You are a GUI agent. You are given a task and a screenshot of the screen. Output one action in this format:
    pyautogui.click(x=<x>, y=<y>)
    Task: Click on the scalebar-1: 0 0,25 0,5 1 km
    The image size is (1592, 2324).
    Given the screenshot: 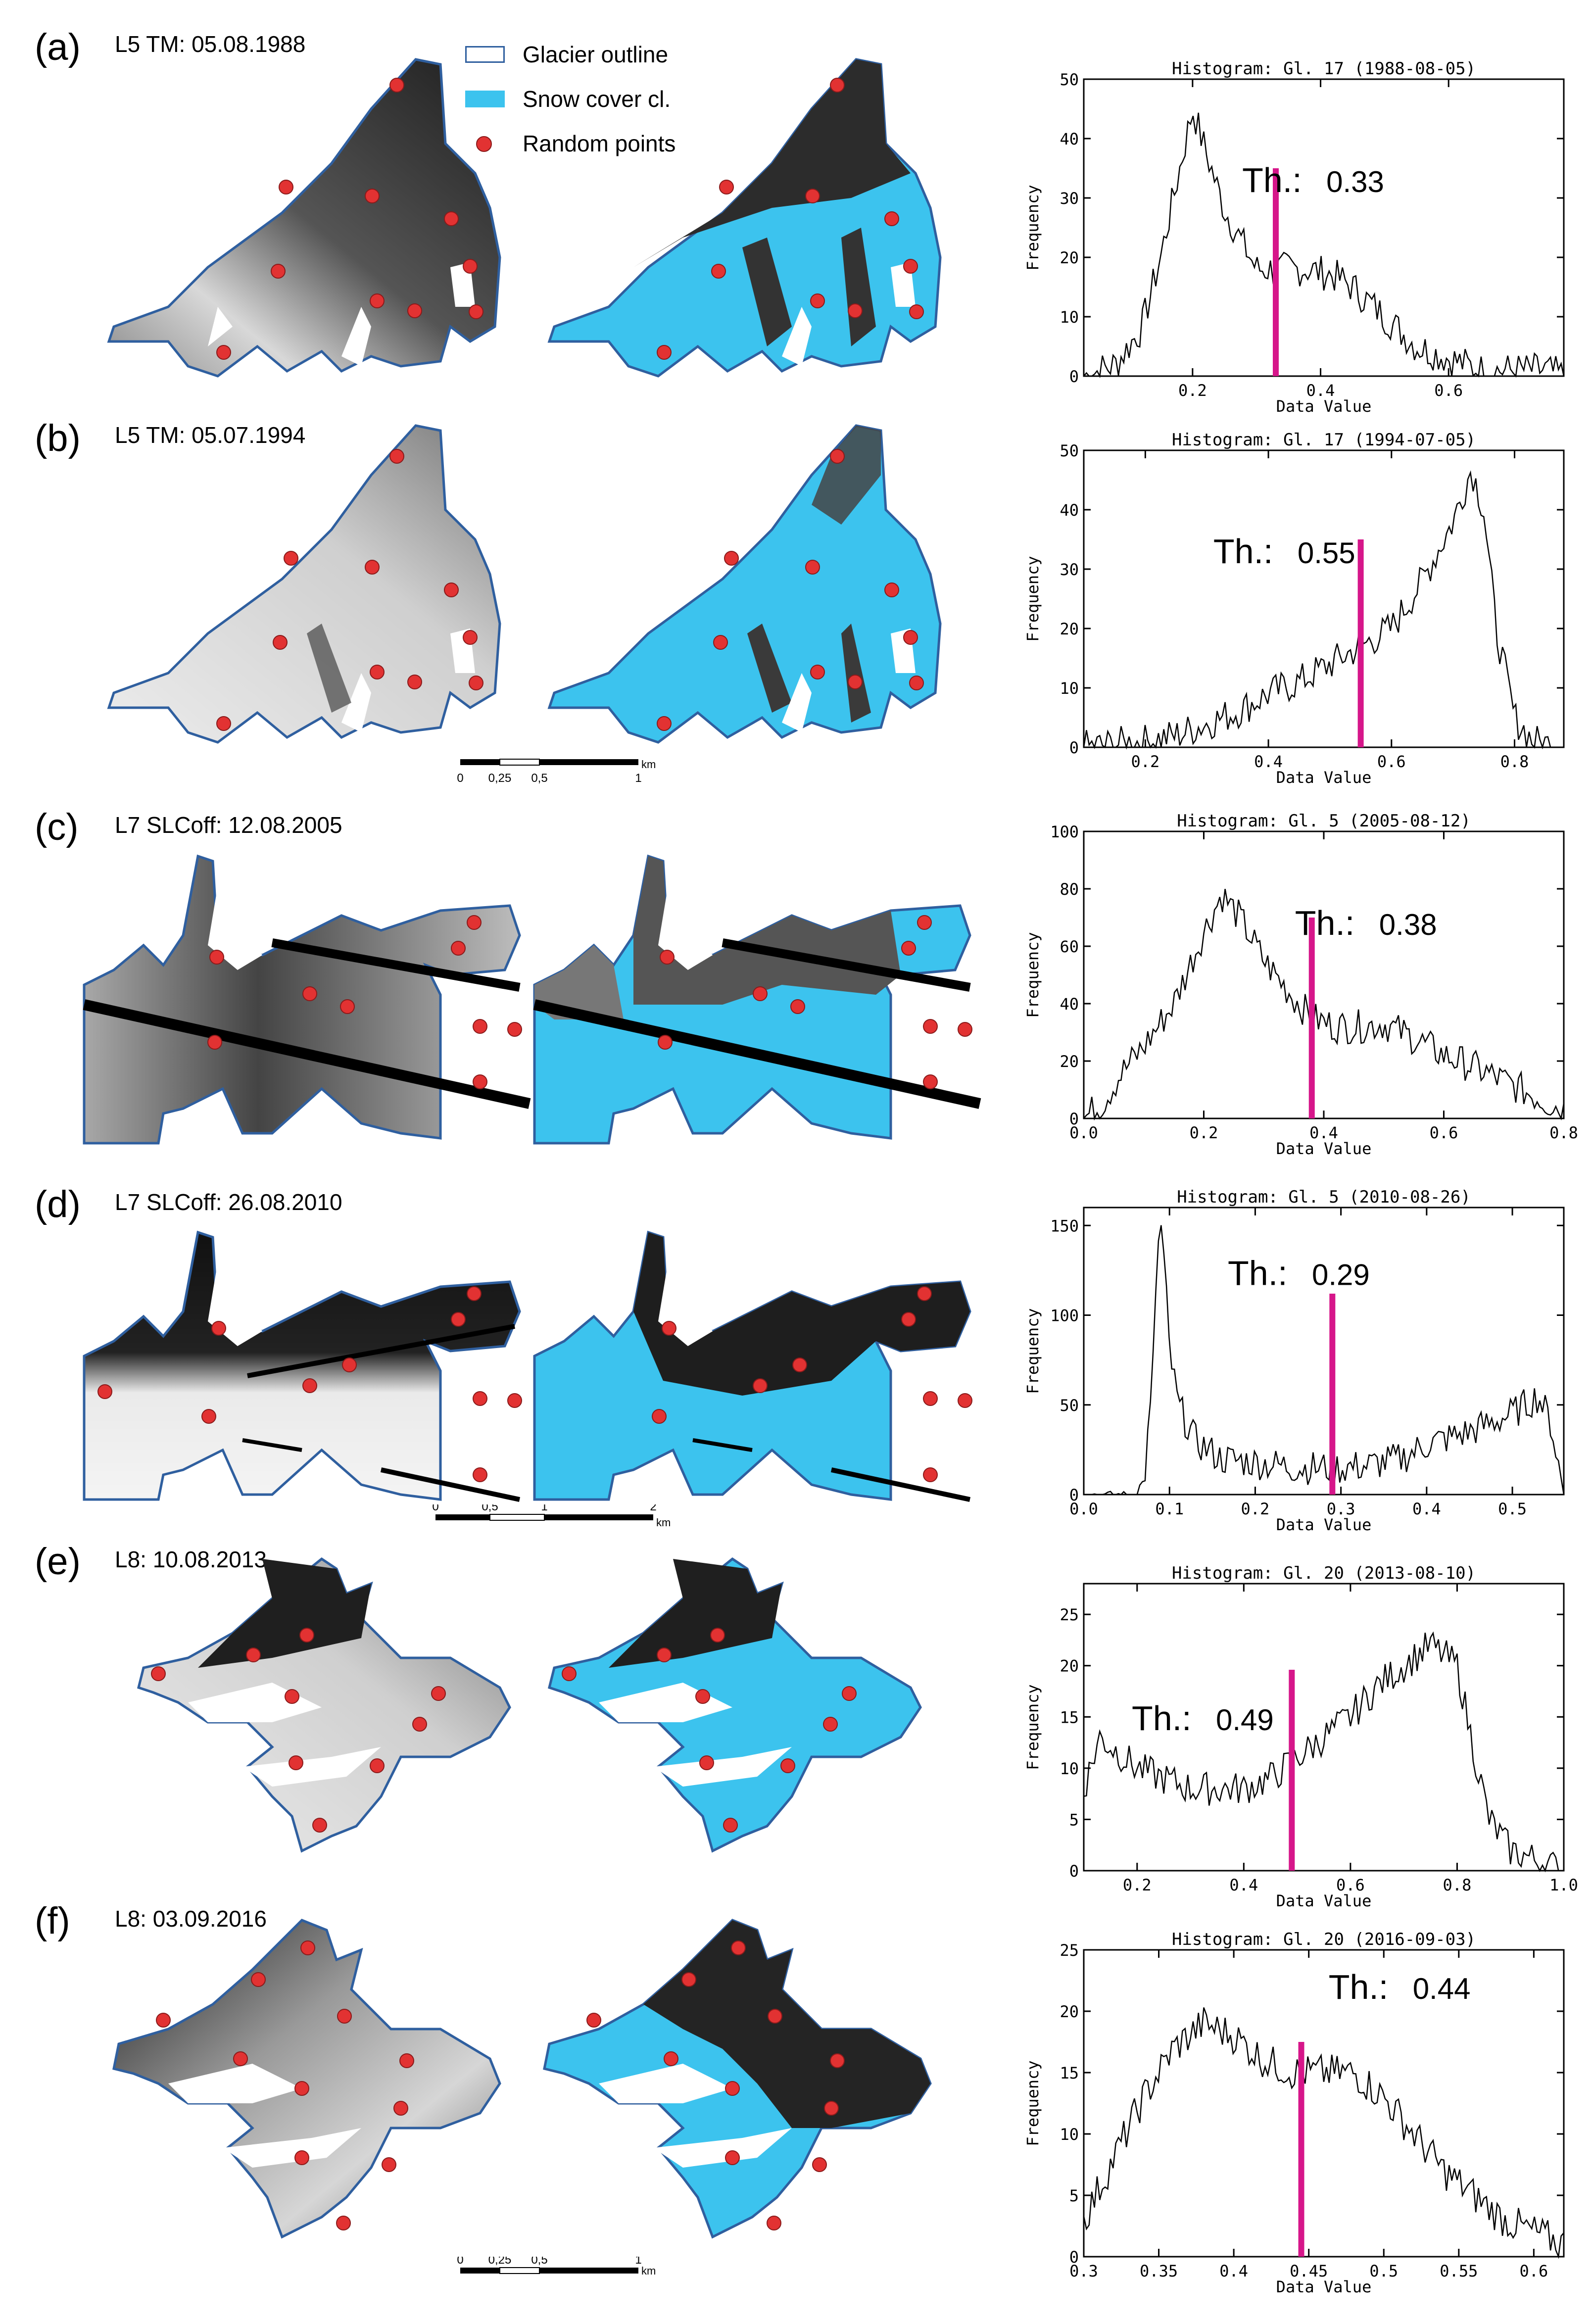 What is the action you would take?
    pyautogui.click(x=556, y=772)
    